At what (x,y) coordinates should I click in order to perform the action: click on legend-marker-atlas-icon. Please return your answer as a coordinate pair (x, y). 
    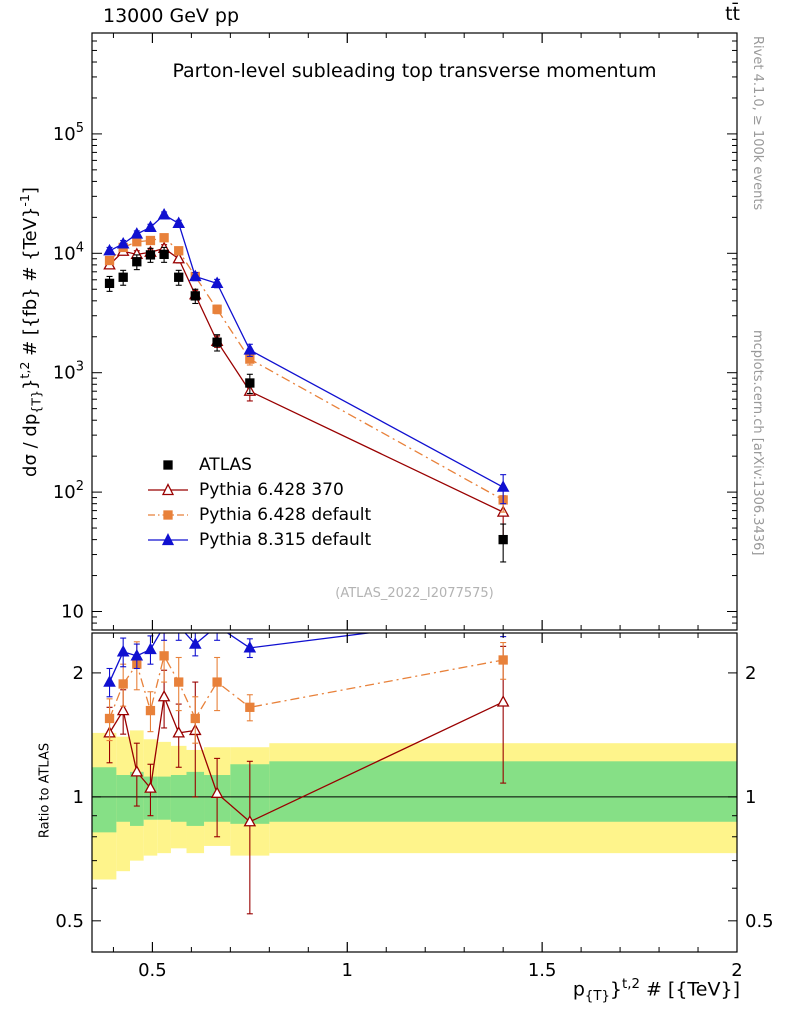
    Looking at the image, I should click on (168, 464).